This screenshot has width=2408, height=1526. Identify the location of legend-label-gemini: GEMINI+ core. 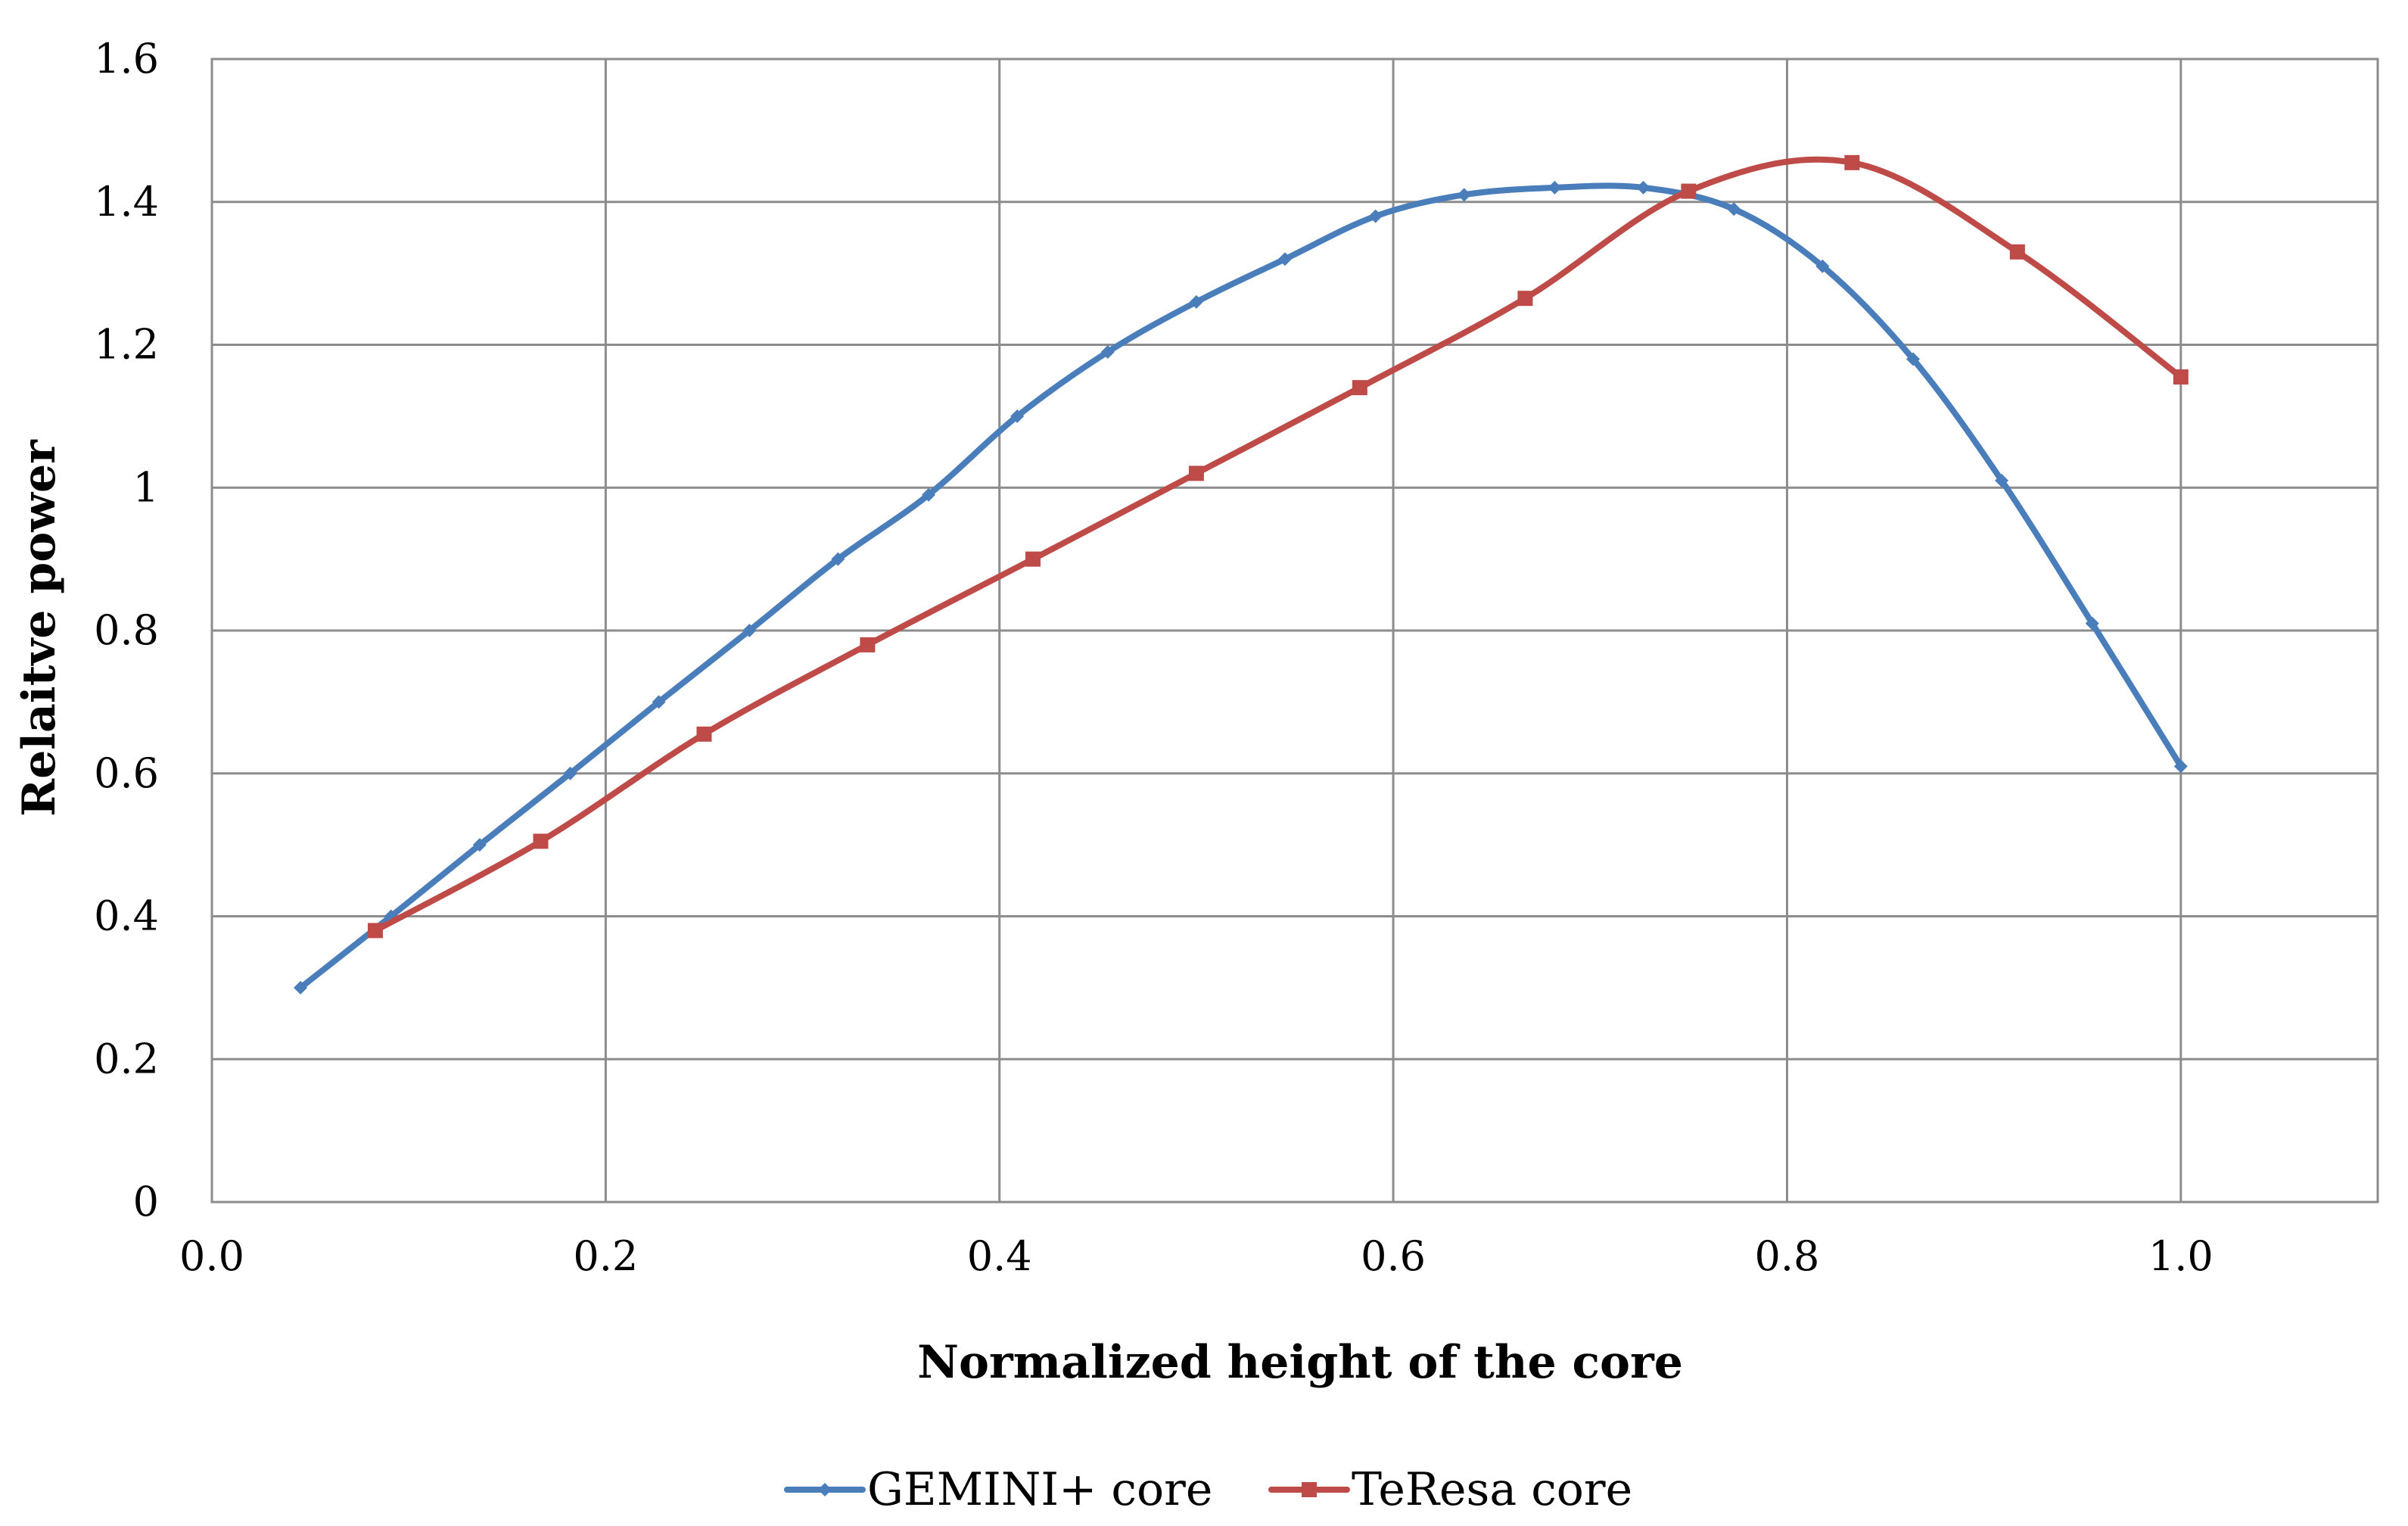
(1039, 1489).